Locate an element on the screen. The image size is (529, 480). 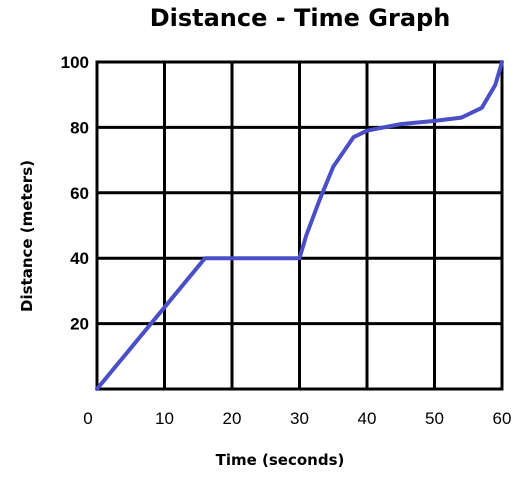
y-tick-label: 20 is located at coordinates (79, 324).